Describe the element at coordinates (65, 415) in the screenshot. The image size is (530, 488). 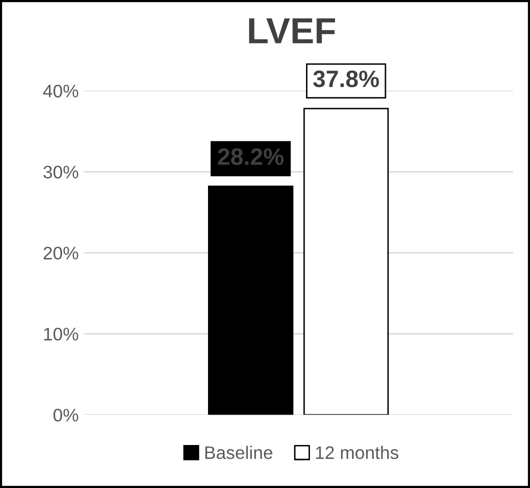
I see `y-tick-label: 0%` at that location.